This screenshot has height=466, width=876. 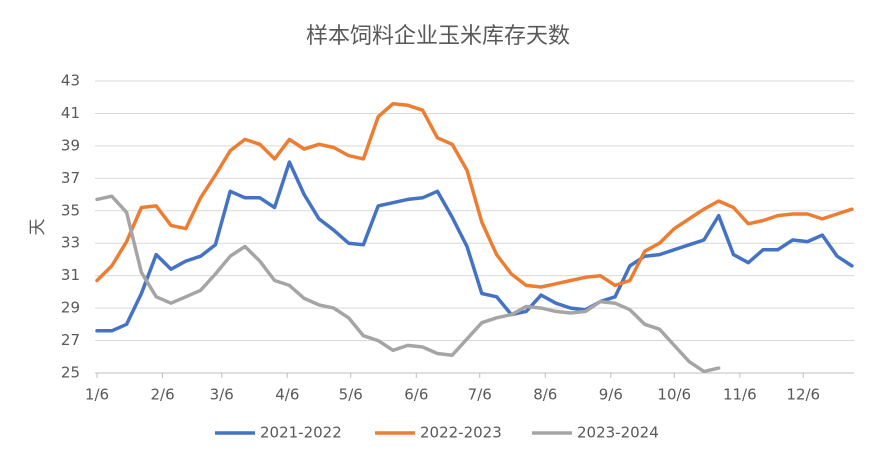 I want to click on x-tick-label: 7/6, so click(x=480, y=395).